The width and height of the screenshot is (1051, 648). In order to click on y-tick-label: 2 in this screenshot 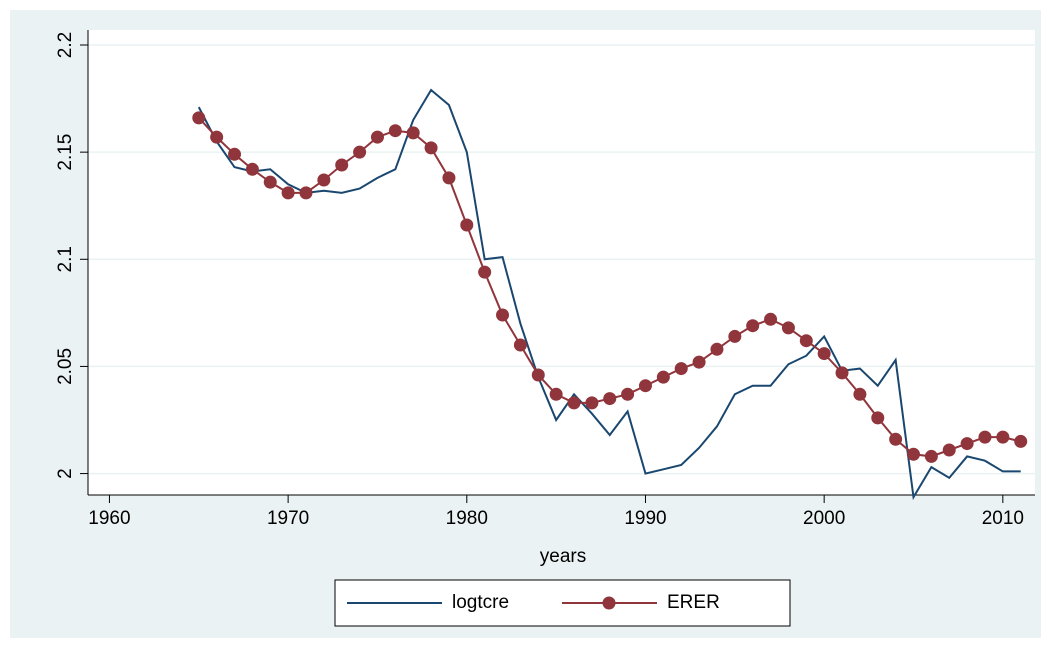, I will do `click(65, 473)`.